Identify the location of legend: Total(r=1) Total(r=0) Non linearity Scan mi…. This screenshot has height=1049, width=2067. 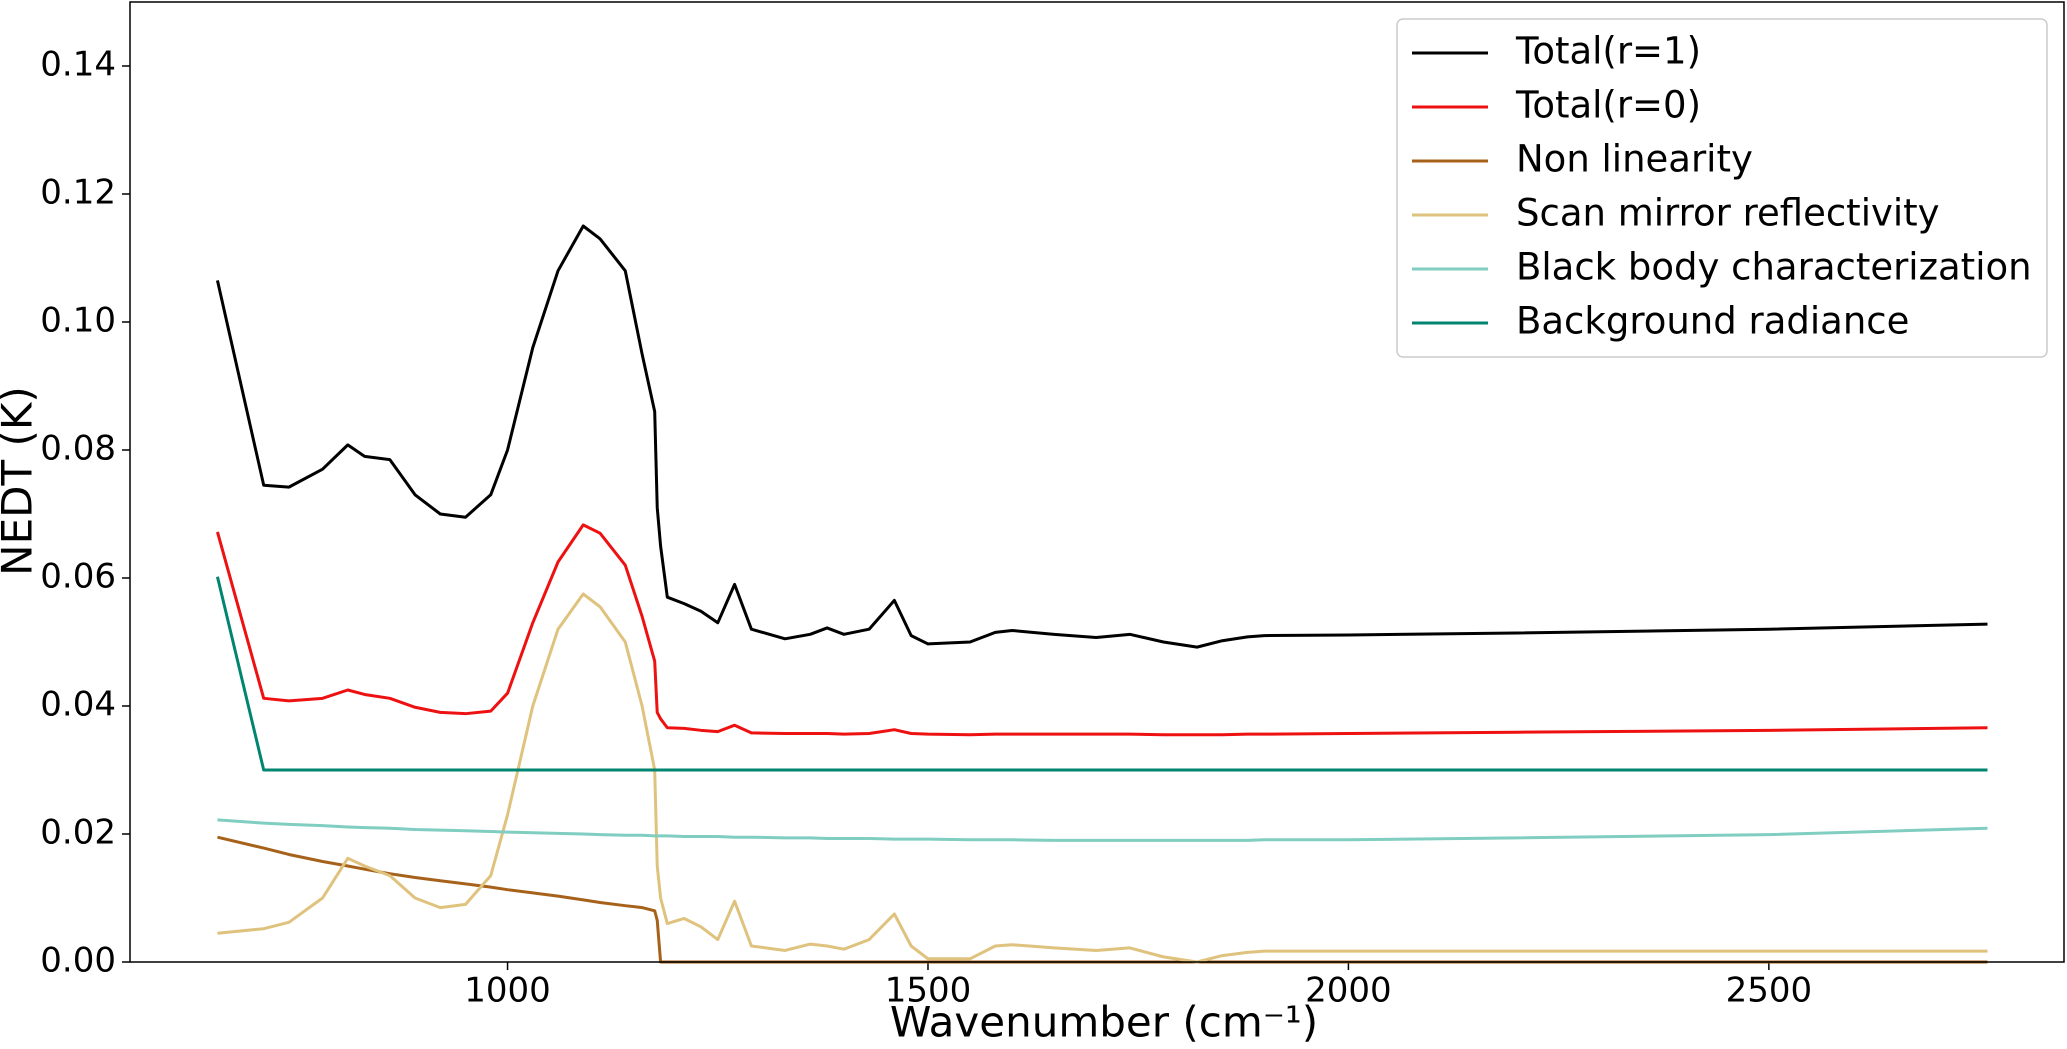
(1722, 188).